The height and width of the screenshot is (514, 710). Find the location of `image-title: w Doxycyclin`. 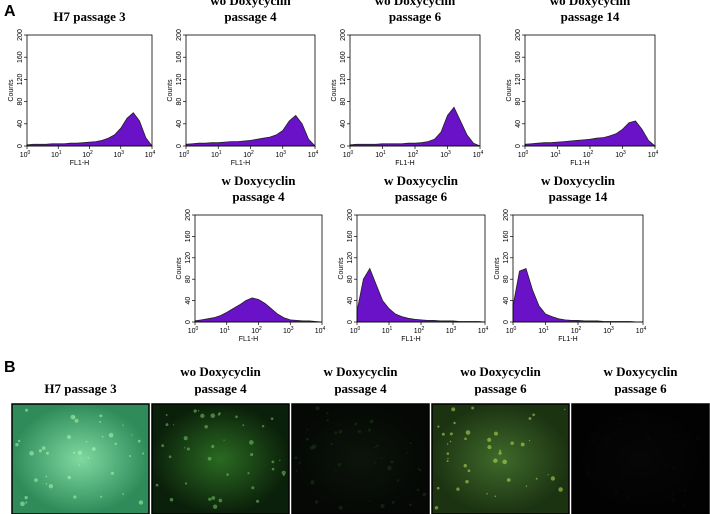

image-title: w Doxycyclin is located at coordinates (360, 371).